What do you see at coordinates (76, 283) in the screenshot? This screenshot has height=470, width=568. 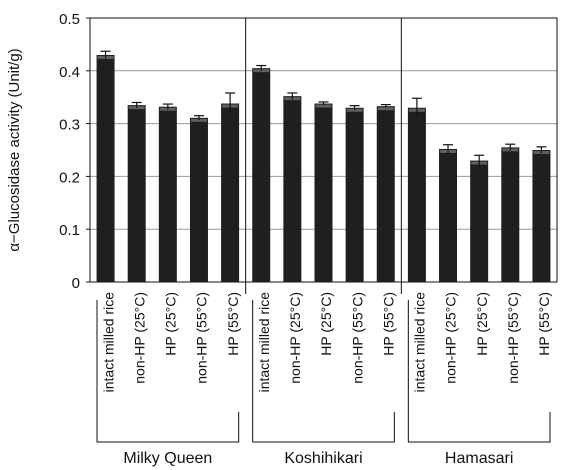 I see `y-tick-label: 0` at bounding box center [76, 283].